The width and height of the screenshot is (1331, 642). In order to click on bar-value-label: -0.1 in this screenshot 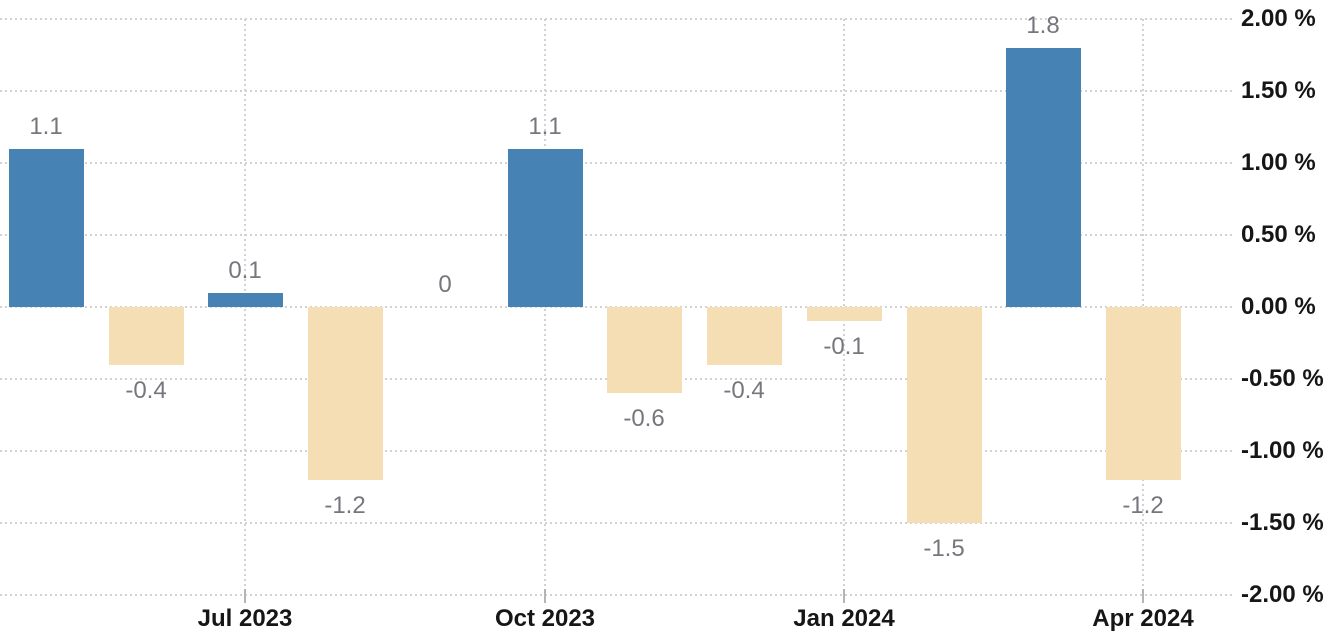, I will do `click(844, 346)`.